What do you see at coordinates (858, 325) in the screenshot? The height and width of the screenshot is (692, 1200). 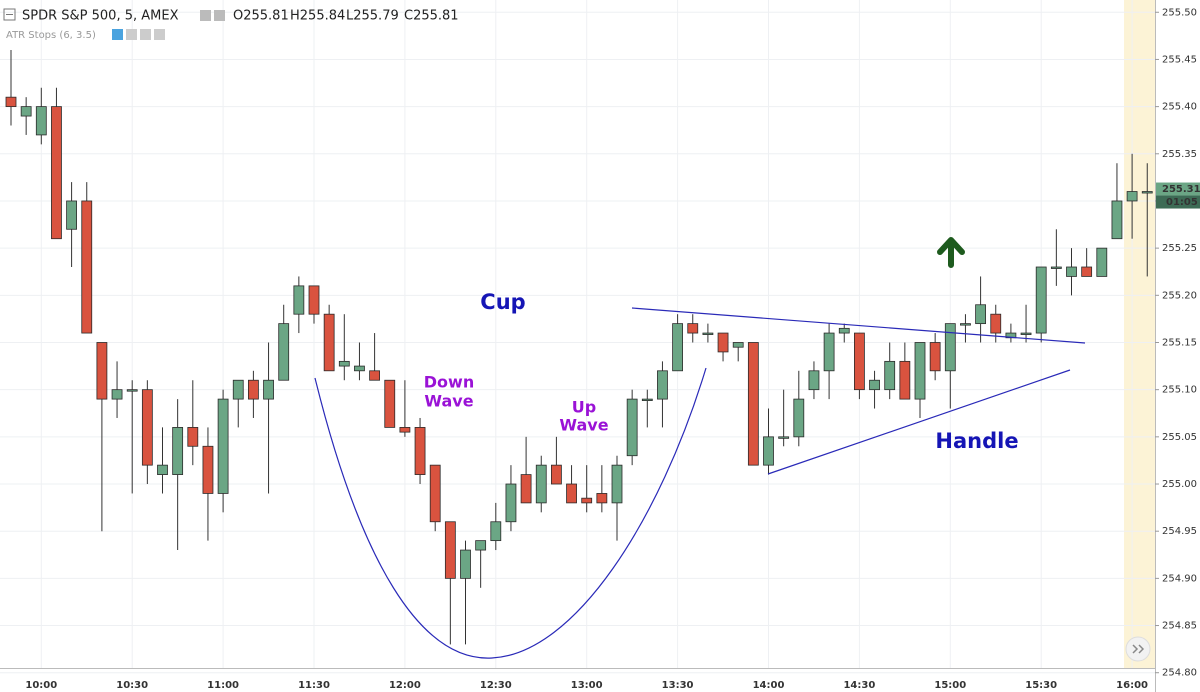 I see `handle-upper-line` at bounding box center [858, 325].